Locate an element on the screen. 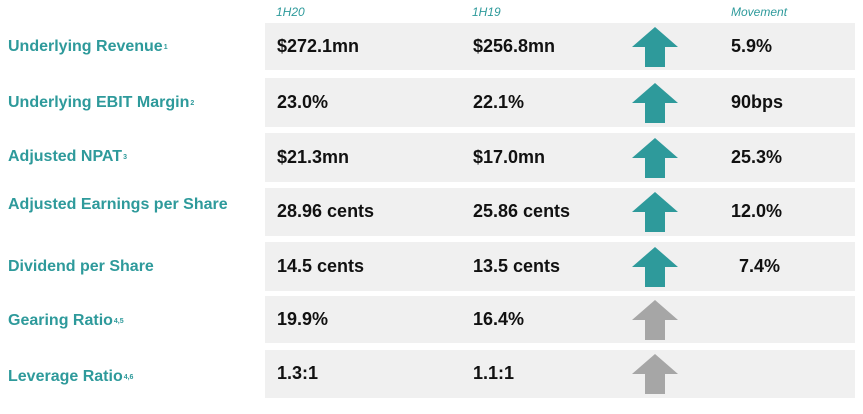 Image resolution: width=863 pixels, height=414 pixels. value-1h19: 13.5 cents is located at coordinates (517, 266).